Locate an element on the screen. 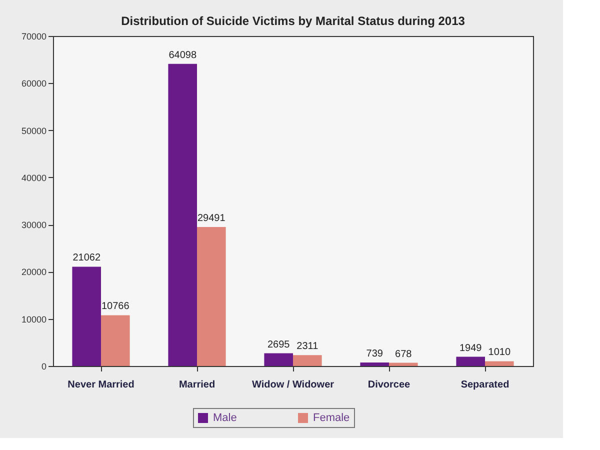 The height and width of the screenshot is (450, 600). y-tick-label: 70000 is located at coordinates (33, 37).